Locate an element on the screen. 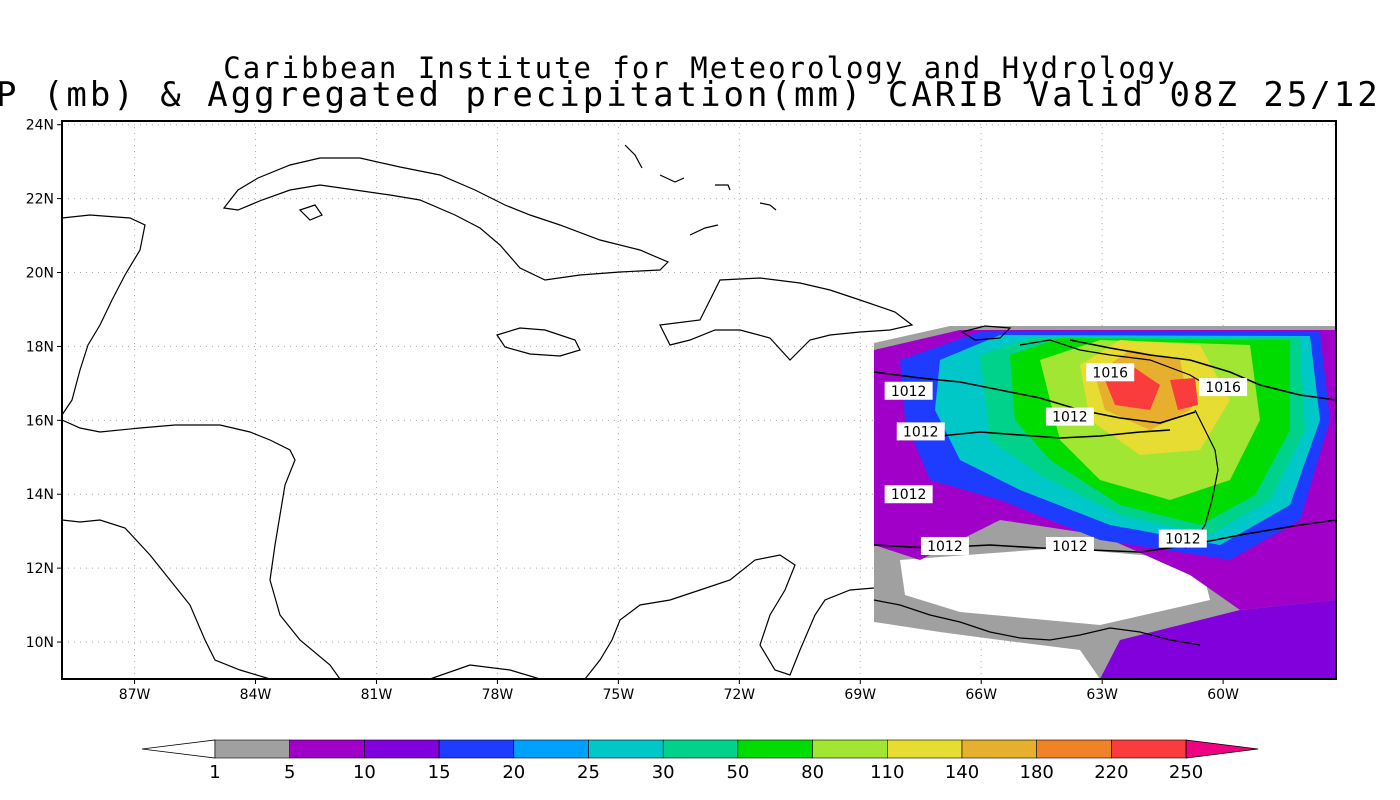  precip-red-spot is located at coordinates (1184, 394).